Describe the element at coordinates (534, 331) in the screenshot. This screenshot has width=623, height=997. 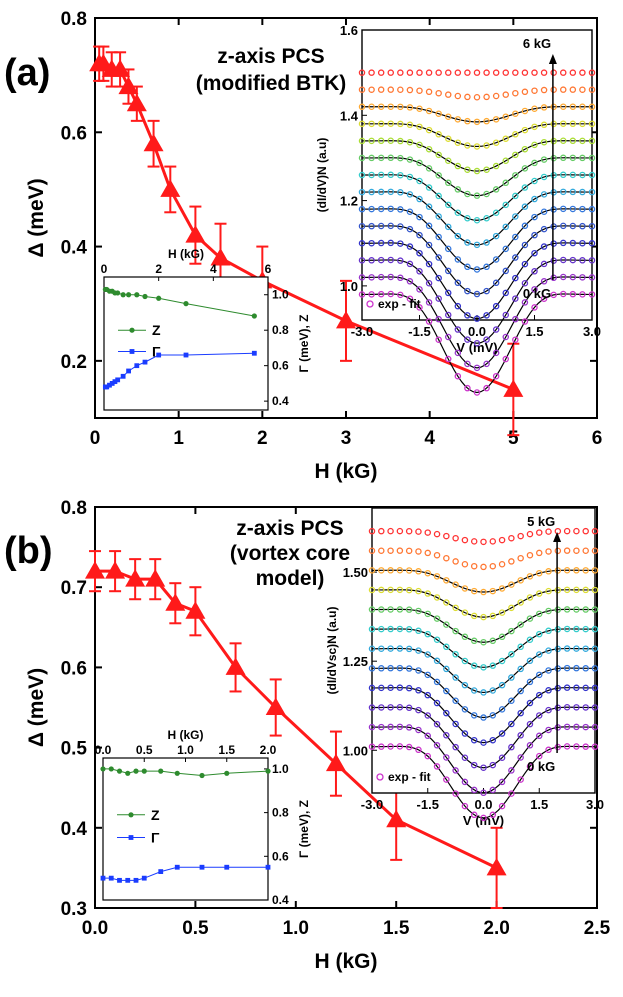
I see `inset-right-x-tick-label: 1.5` at that location.